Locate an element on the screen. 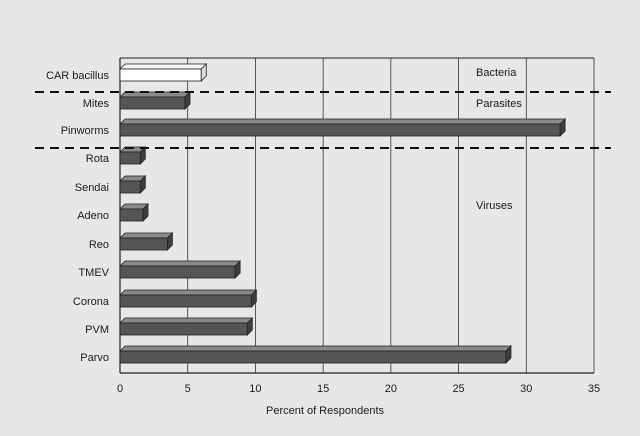  x-tick-label: 15 is located at coordinates (323, 389).